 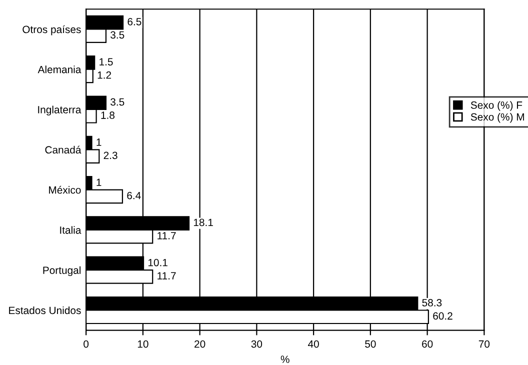 I want to click on legend-label: Sexo (%) F, so click(x=496, y=106).